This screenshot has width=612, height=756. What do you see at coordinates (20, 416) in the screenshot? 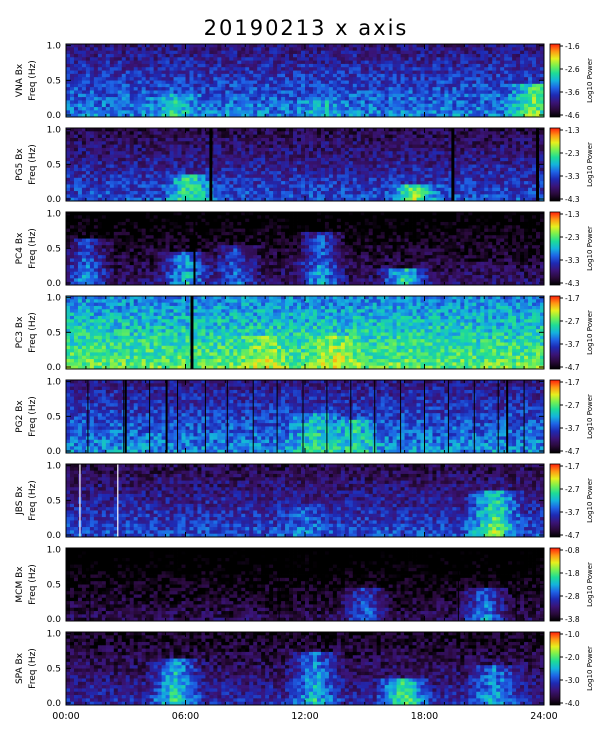
I see `station-label: PG2 Bx` at bounding box center [20, 416].